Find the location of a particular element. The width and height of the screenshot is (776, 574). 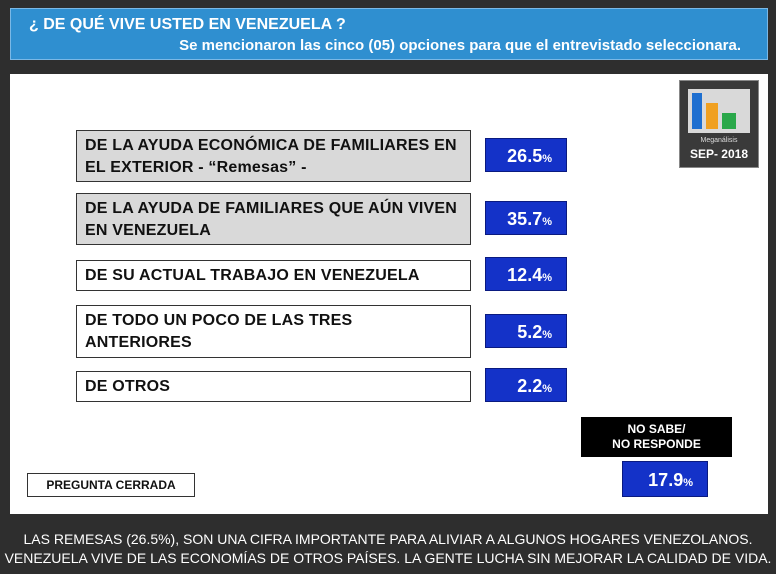

bar-chart-icon is located at coordinates (719, 111).